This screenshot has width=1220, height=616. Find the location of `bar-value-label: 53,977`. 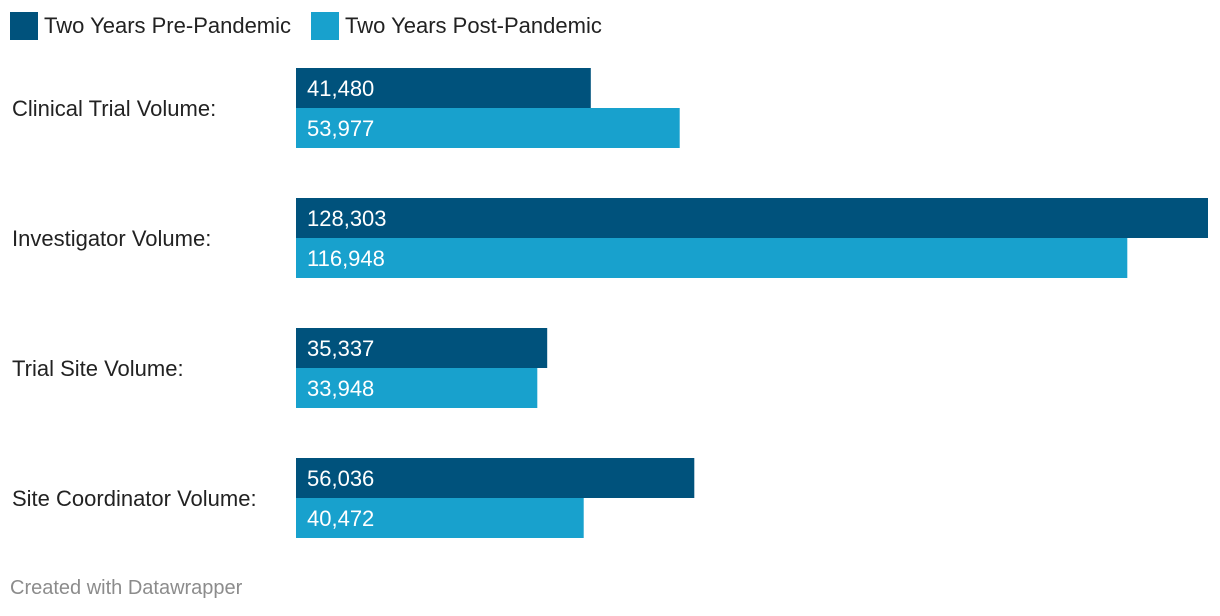

bar-value-label: 53,977 is located at coordinates (340, 128).